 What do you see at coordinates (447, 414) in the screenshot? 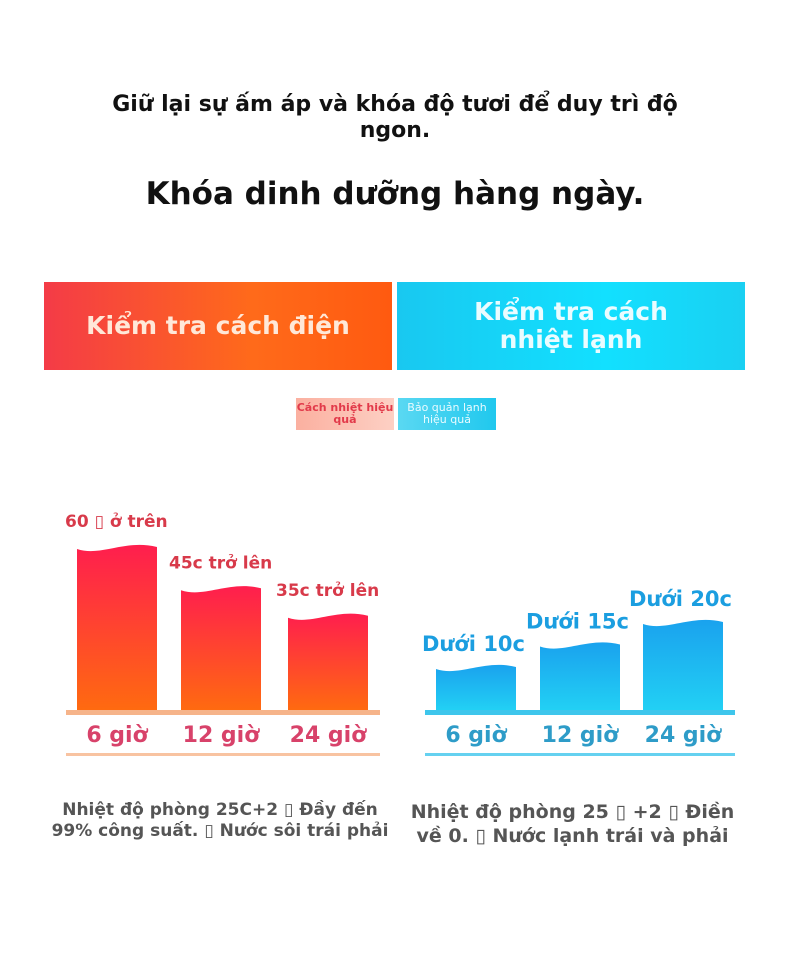
I see `tag-effective-cold-storage: Bảo quản lạnh hiệu quả` at bounding box center [447, 414].